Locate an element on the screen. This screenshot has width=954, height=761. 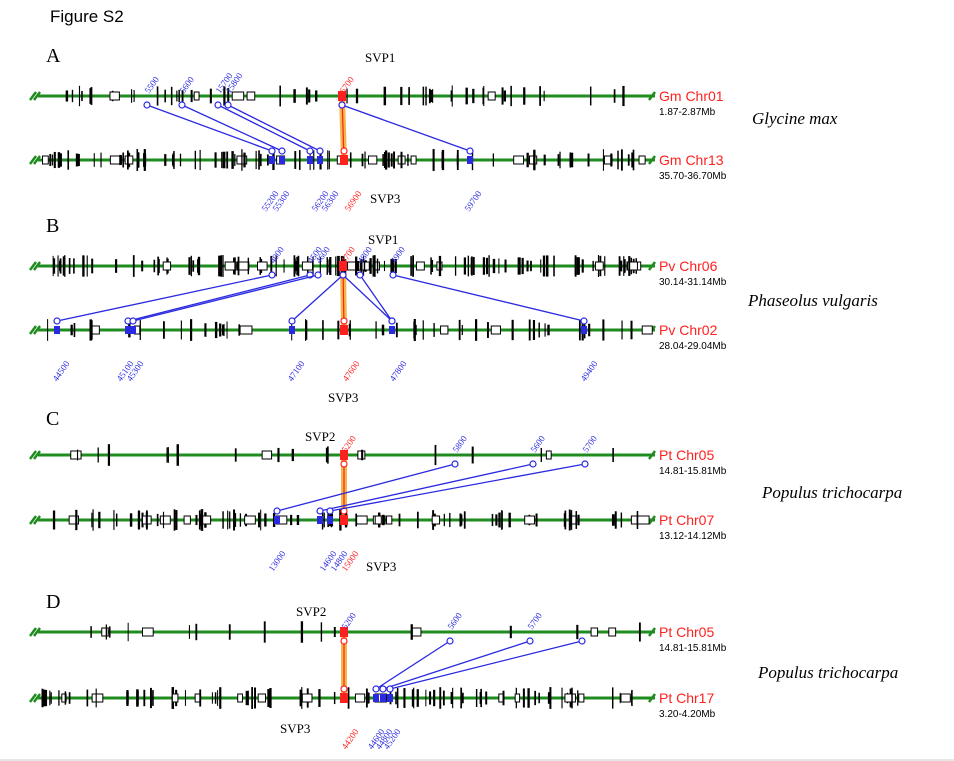
species-name: Phaseolus vulgaris is located at coordinates (812, 300).